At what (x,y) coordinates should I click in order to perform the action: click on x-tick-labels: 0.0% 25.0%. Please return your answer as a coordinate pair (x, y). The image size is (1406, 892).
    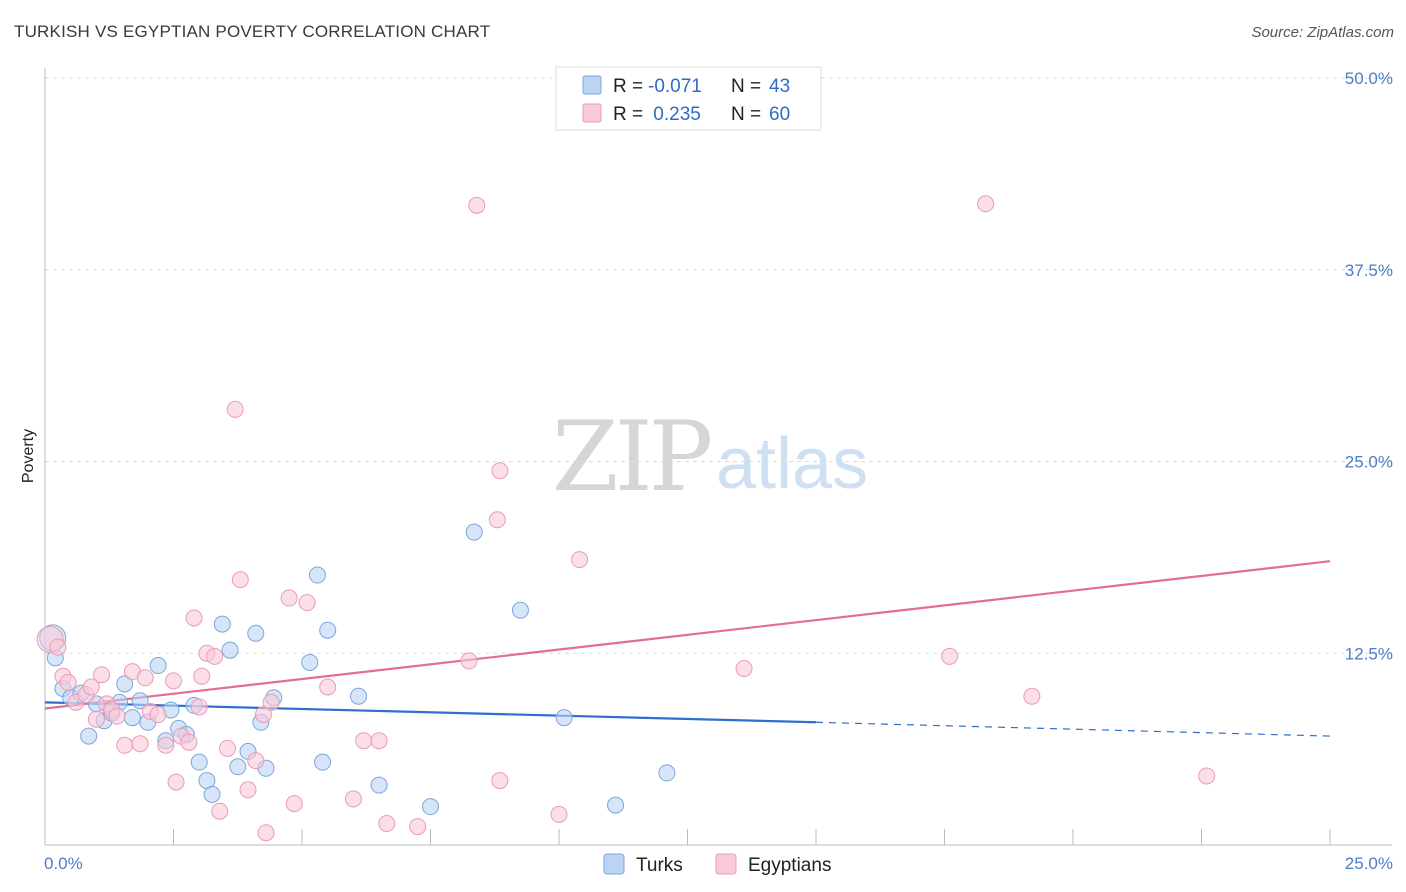
    Looking at the image, I should click on (718, 863).